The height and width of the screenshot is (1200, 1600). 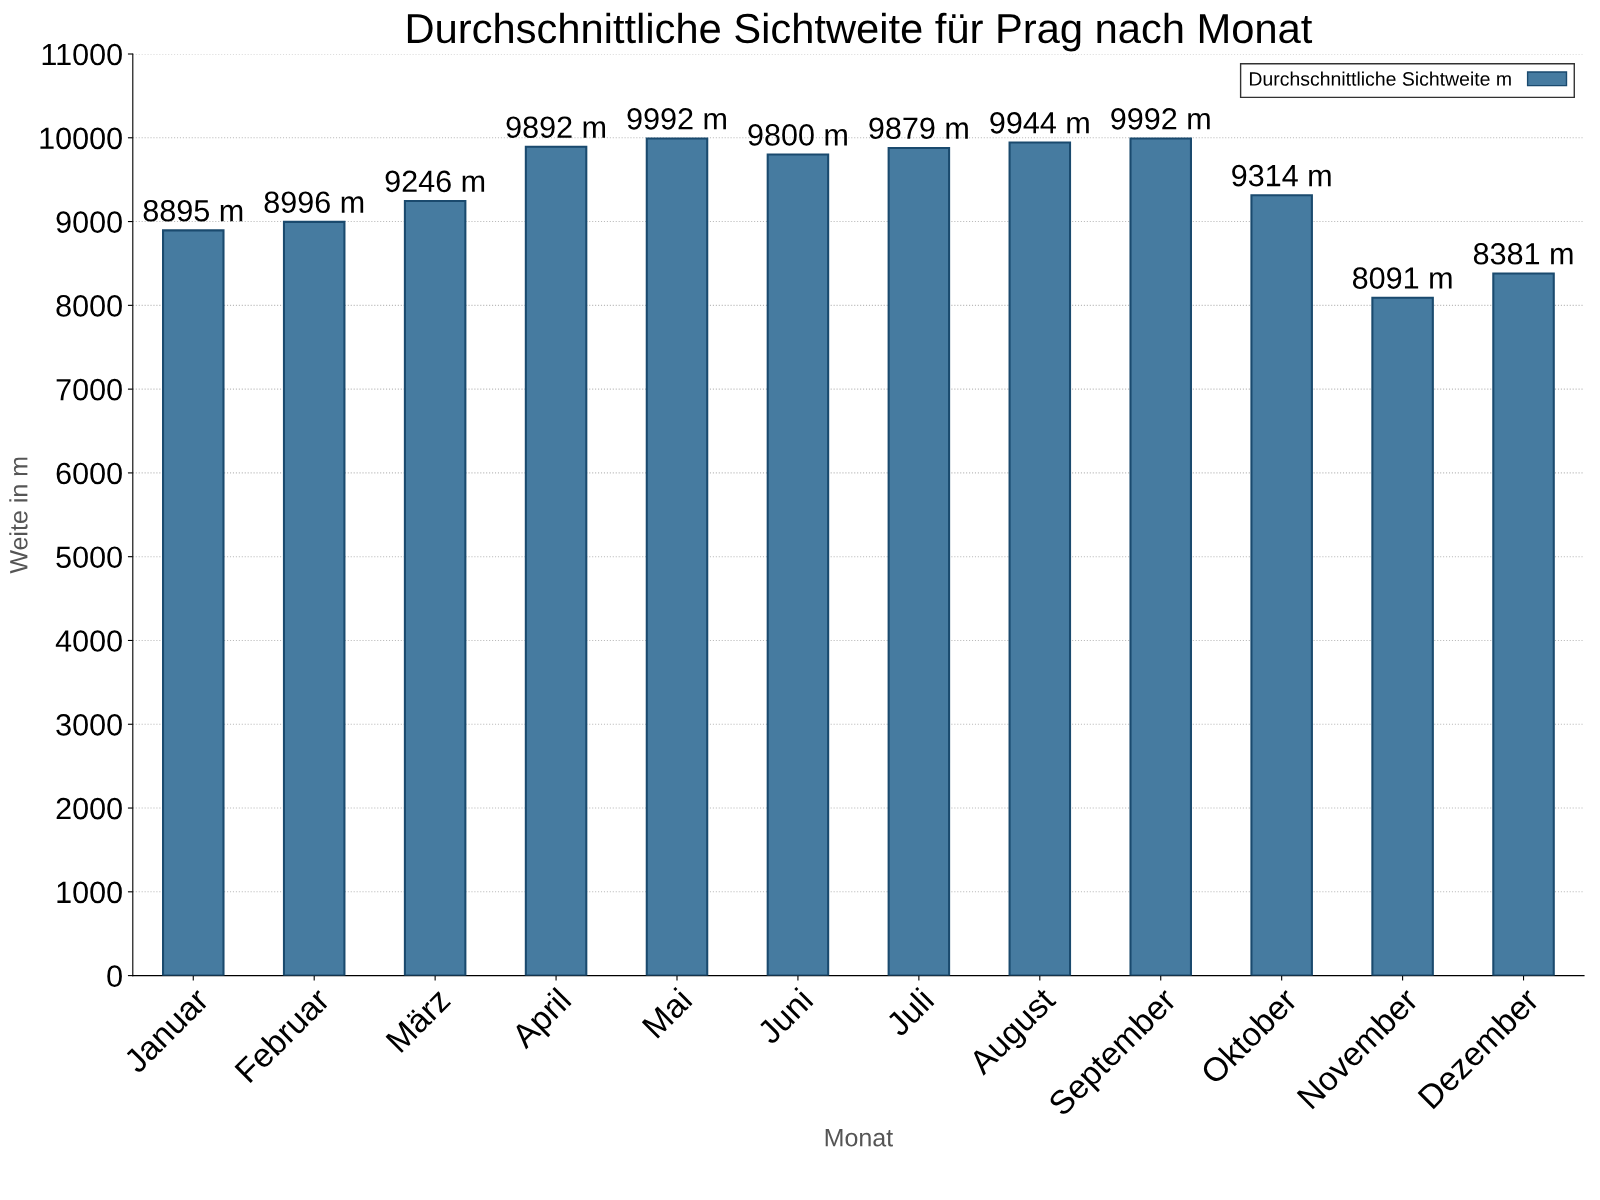 I want to click on data-label: 9314 m, so click(x=1281, y=175).